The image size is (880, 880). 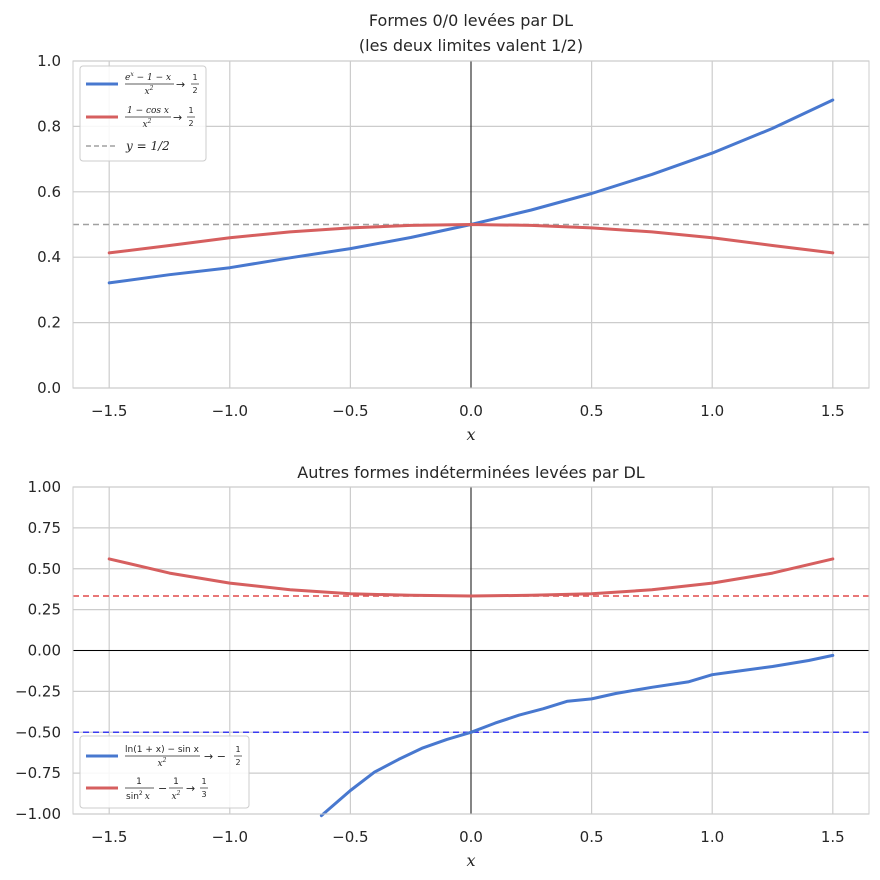 What do you see at coordinates (38, 814) in the screenshot?
I see `y-tick-label: −1.00` at bounding box center [38, 814].